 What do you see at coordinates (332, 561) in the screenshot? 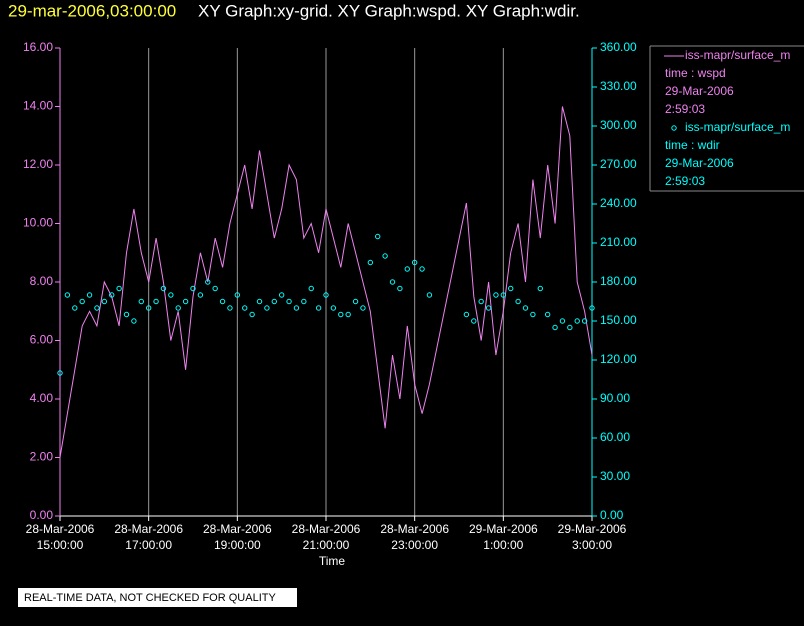
I see `x-axis-label: Time` at bounding box center [332, 561].